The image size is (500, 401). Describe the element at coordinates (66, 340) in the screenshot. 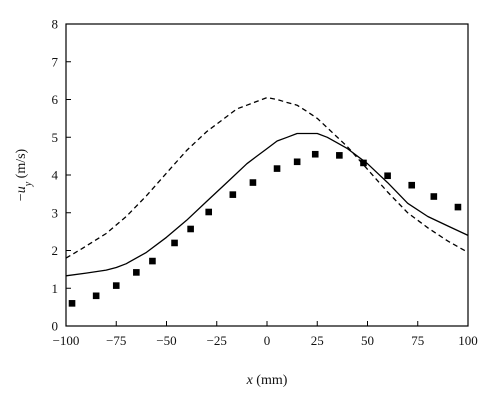

I see `x-tick-label: −100` at that location.